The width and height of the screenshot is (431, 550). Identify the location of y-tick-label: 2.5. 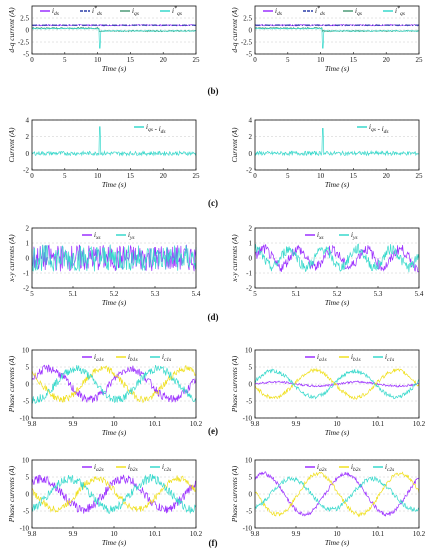
(247, 19).